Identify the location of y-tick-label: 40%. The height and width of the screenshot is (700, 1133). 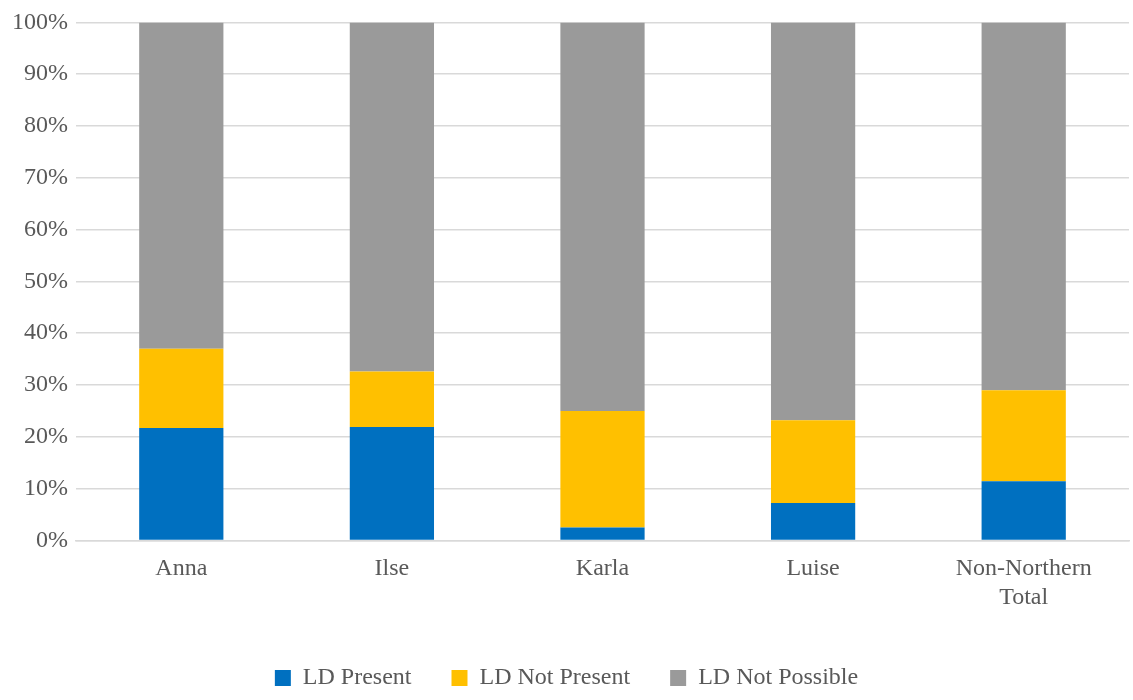
(45, 331).